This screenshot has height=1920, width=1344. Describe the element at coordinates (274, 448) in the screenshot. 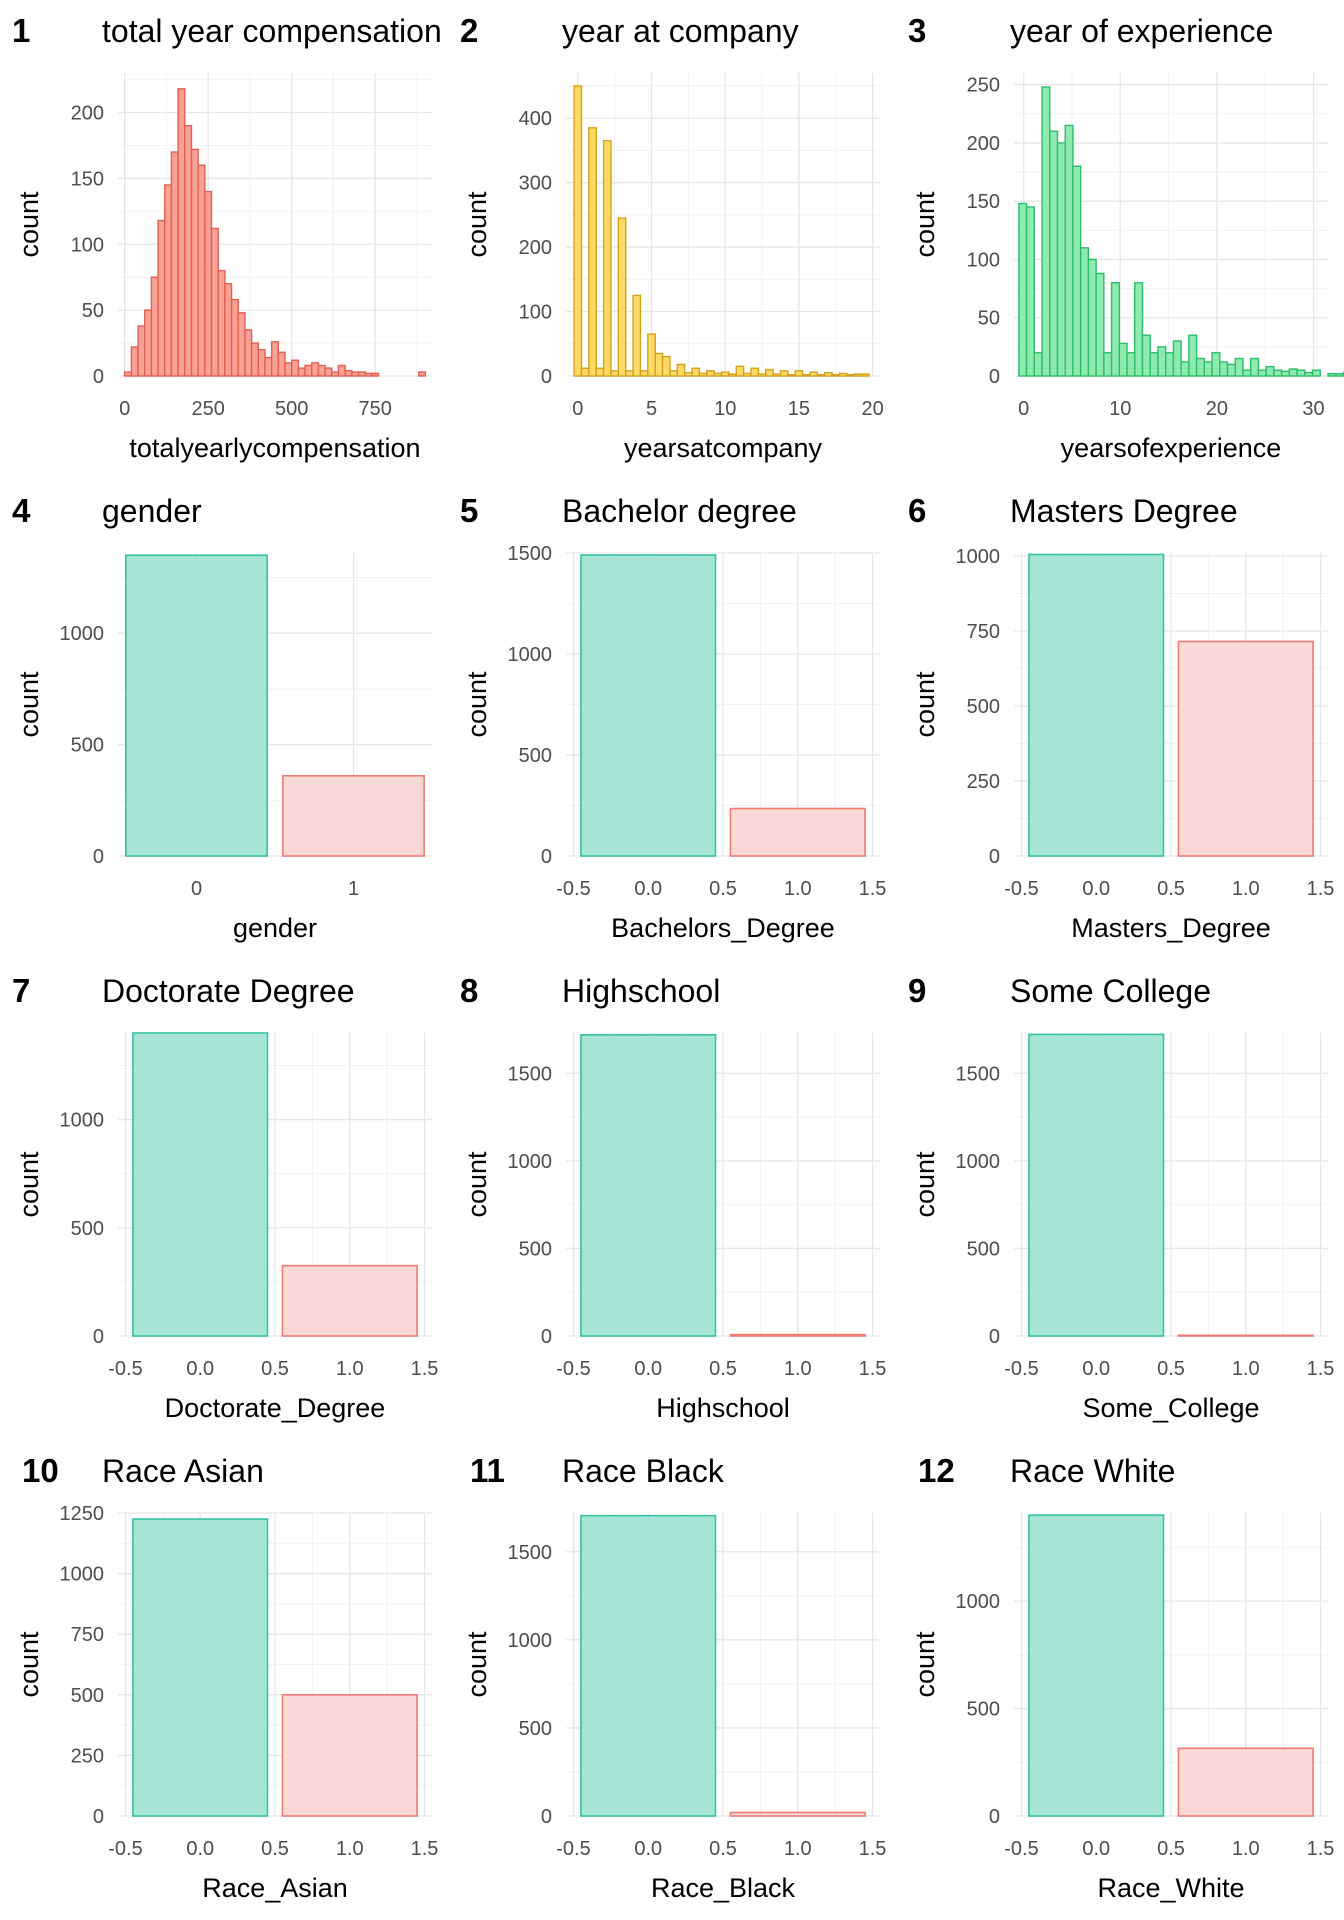

I see `x-axis-title: totalyearlycompensation` at that location.